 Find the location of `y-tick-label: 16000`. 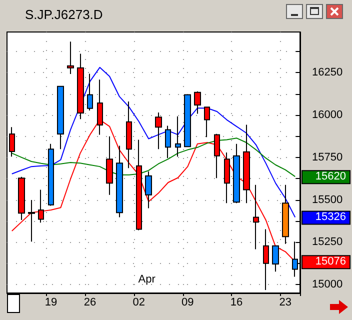

y-tick-label: 16000 is located at coordinates (327, 115).